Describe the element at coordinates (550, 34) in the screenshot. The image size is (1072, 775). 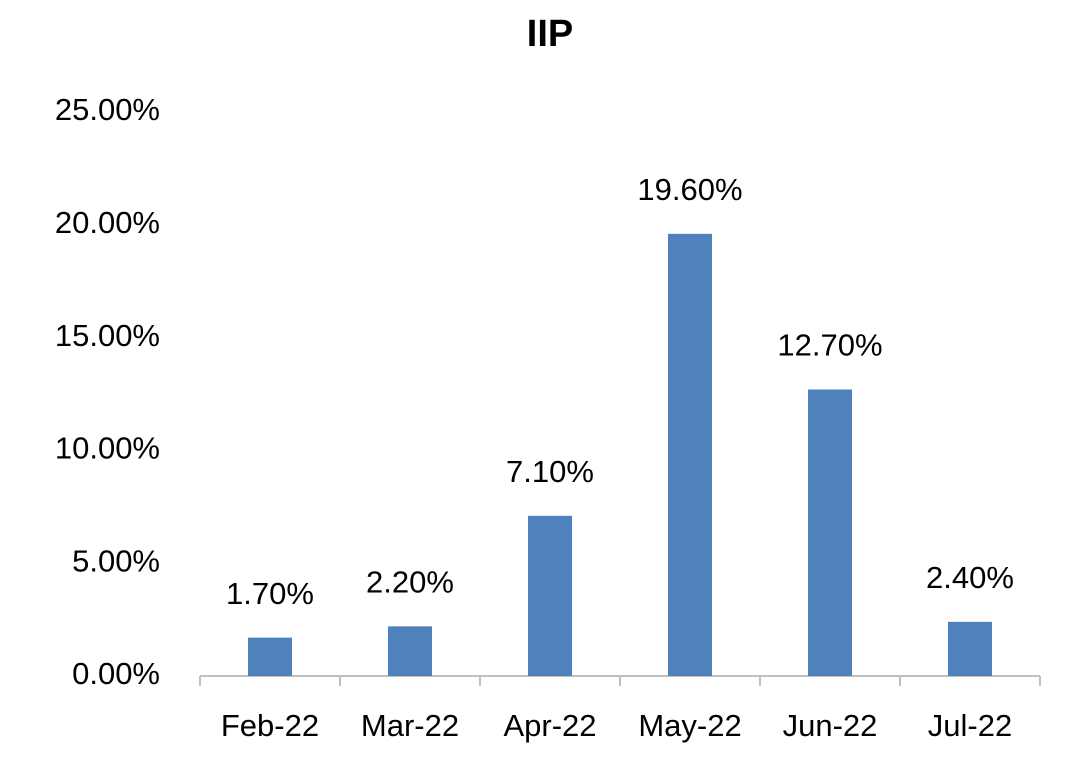
I see `chart-title: IIP` at that location.